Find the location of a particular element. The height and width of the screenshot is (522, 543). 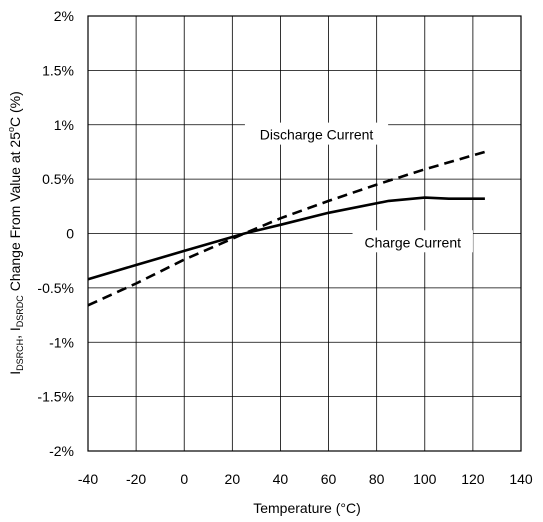

y-tick-label: 0.5% is located at coordinates (58, 179).